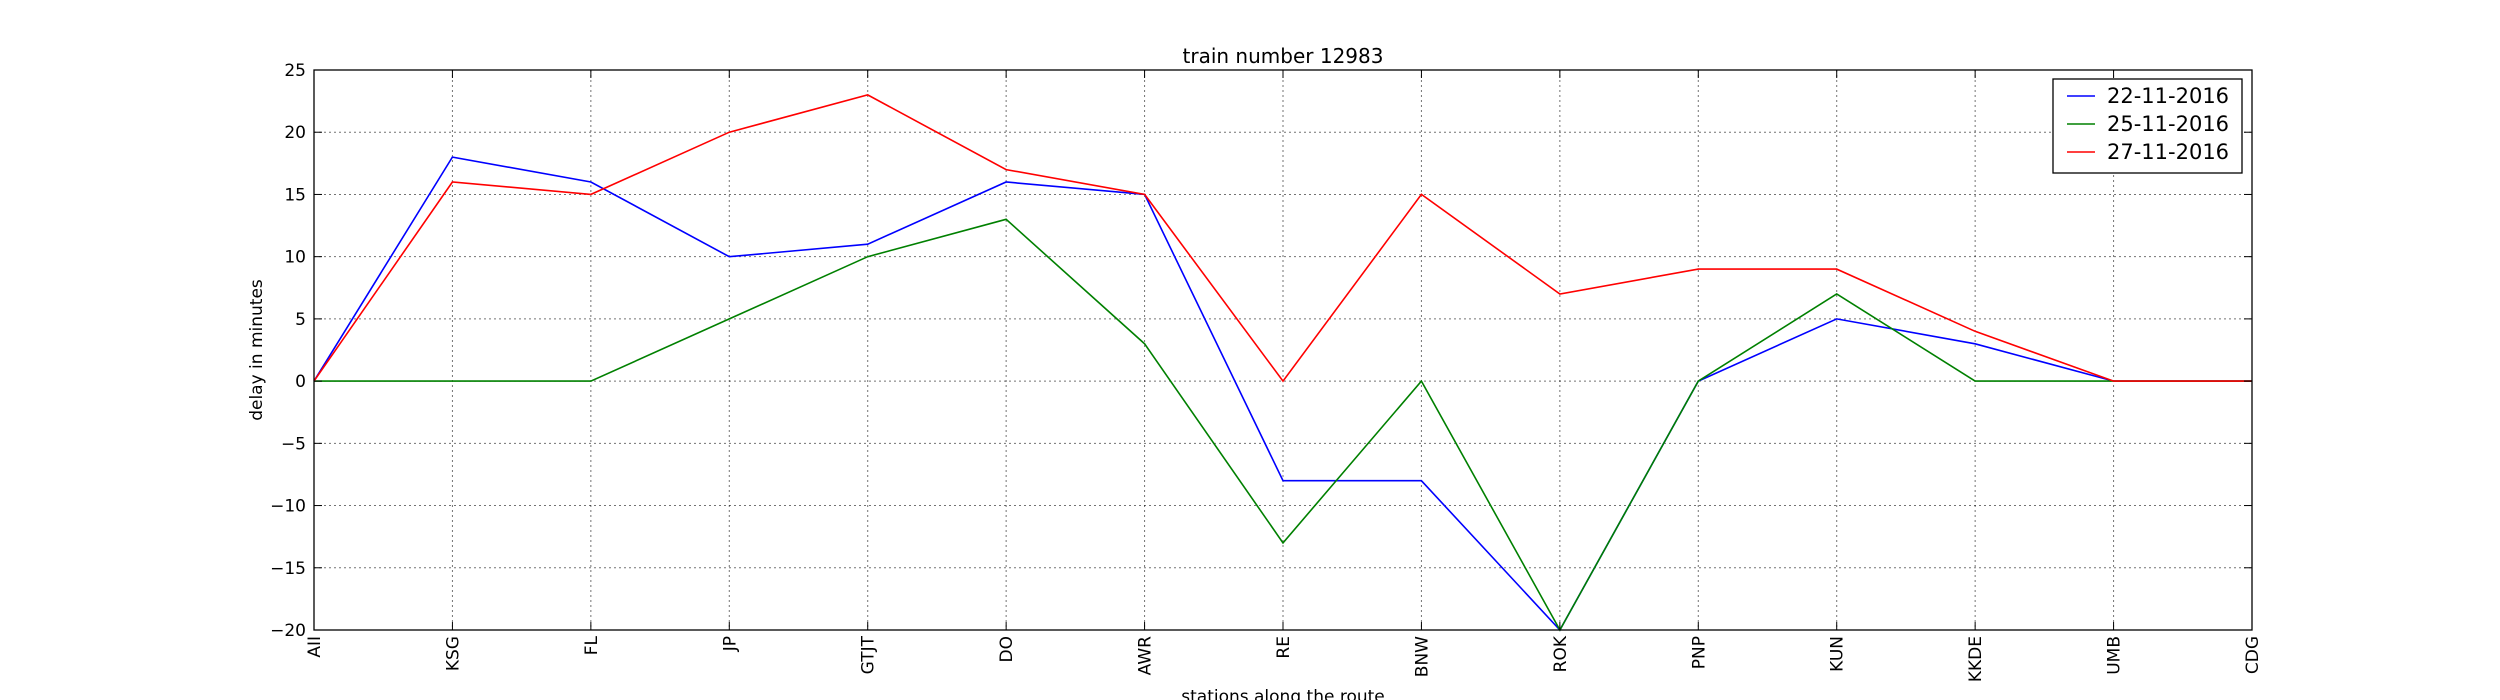 Image resolution: width=2500 pixels, height=700 pixels. What do you see at coordinates (293, 444) in the screenshot?
I see `y-tick-label: −5` at bounding box center [293, 444].